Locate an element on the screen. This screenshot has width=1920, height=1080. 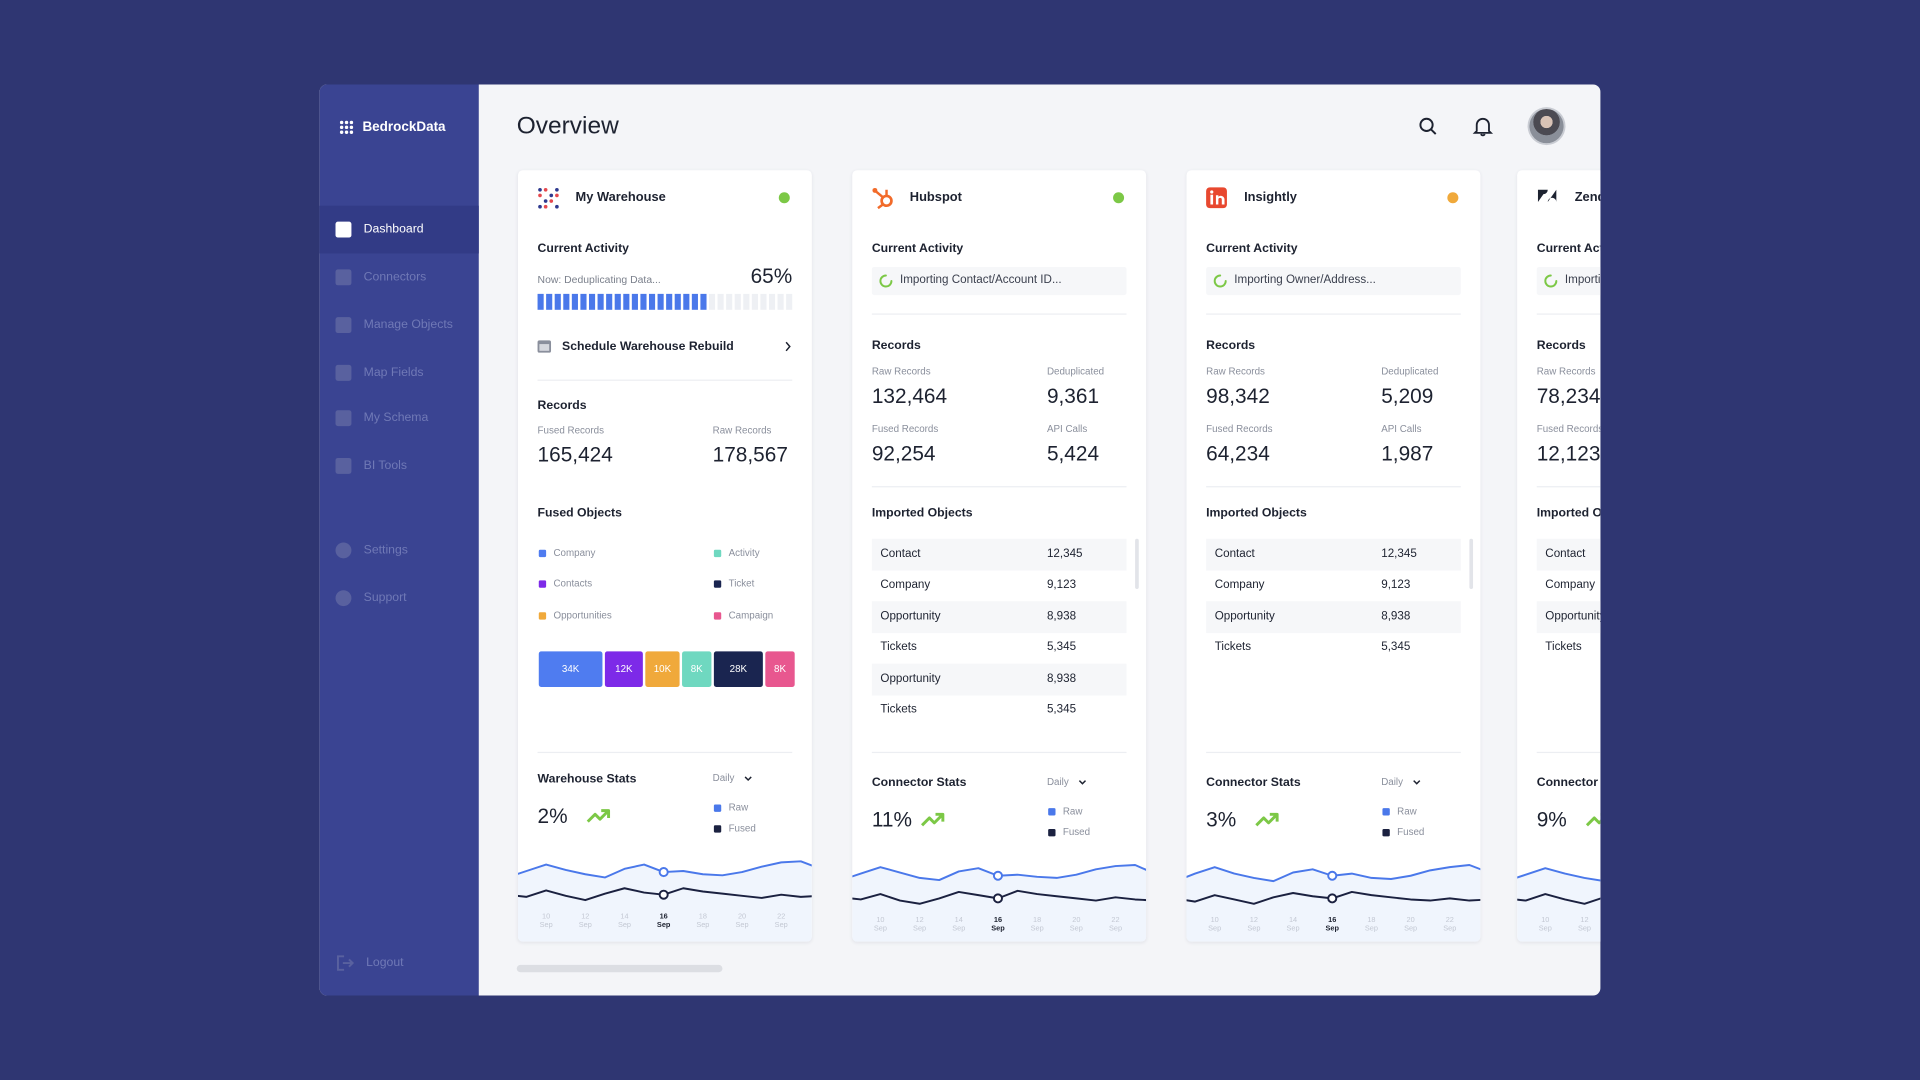
spinner-glyph is located at coordinates (886, 281).